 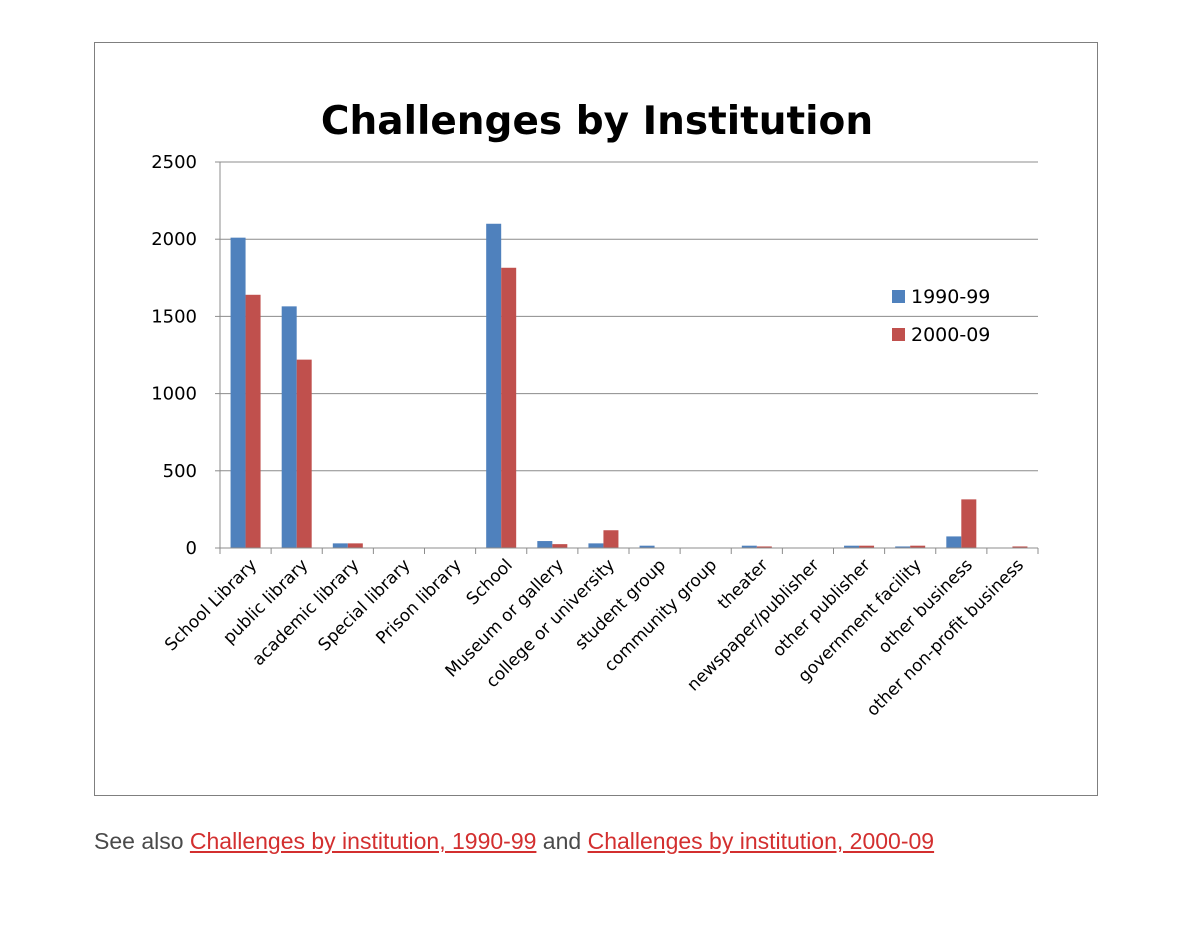 What do you see at coordinates (494, 385) in the screenshot?
I see `bar-1990-99-school` at bounding box center [494, 385].